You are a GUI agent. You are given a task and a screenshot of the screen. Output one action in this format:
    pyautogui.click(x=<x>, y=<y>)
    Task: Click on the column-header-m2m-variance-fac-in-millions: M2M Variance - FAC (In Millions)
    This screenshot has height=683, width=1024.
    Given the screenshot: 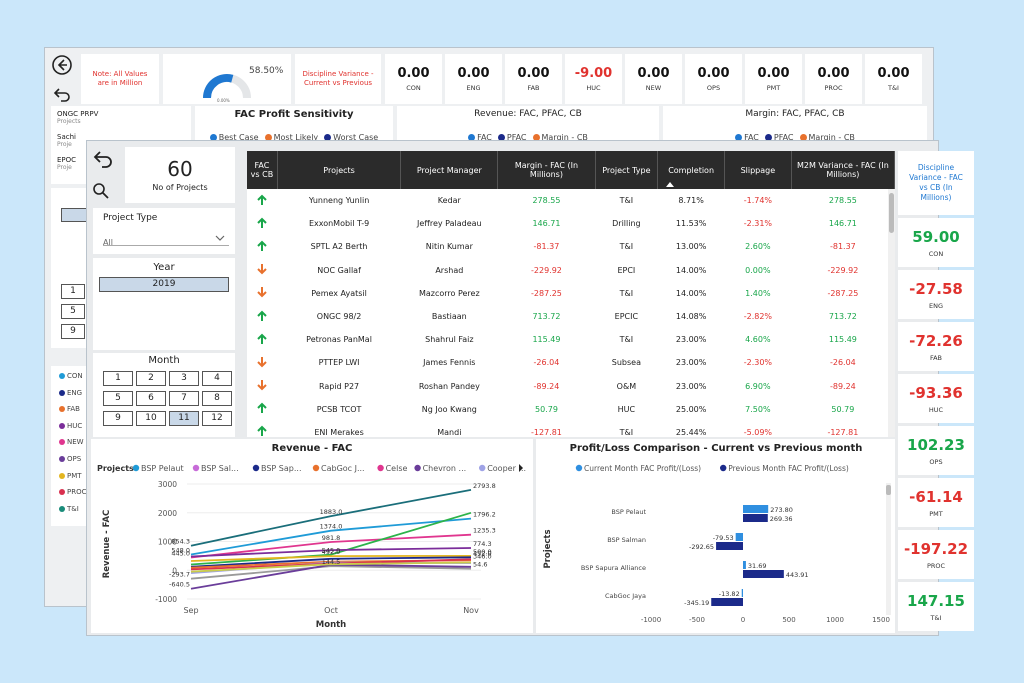 What is the action you would take?
    pyautogui.click(x=843, y=170)
    